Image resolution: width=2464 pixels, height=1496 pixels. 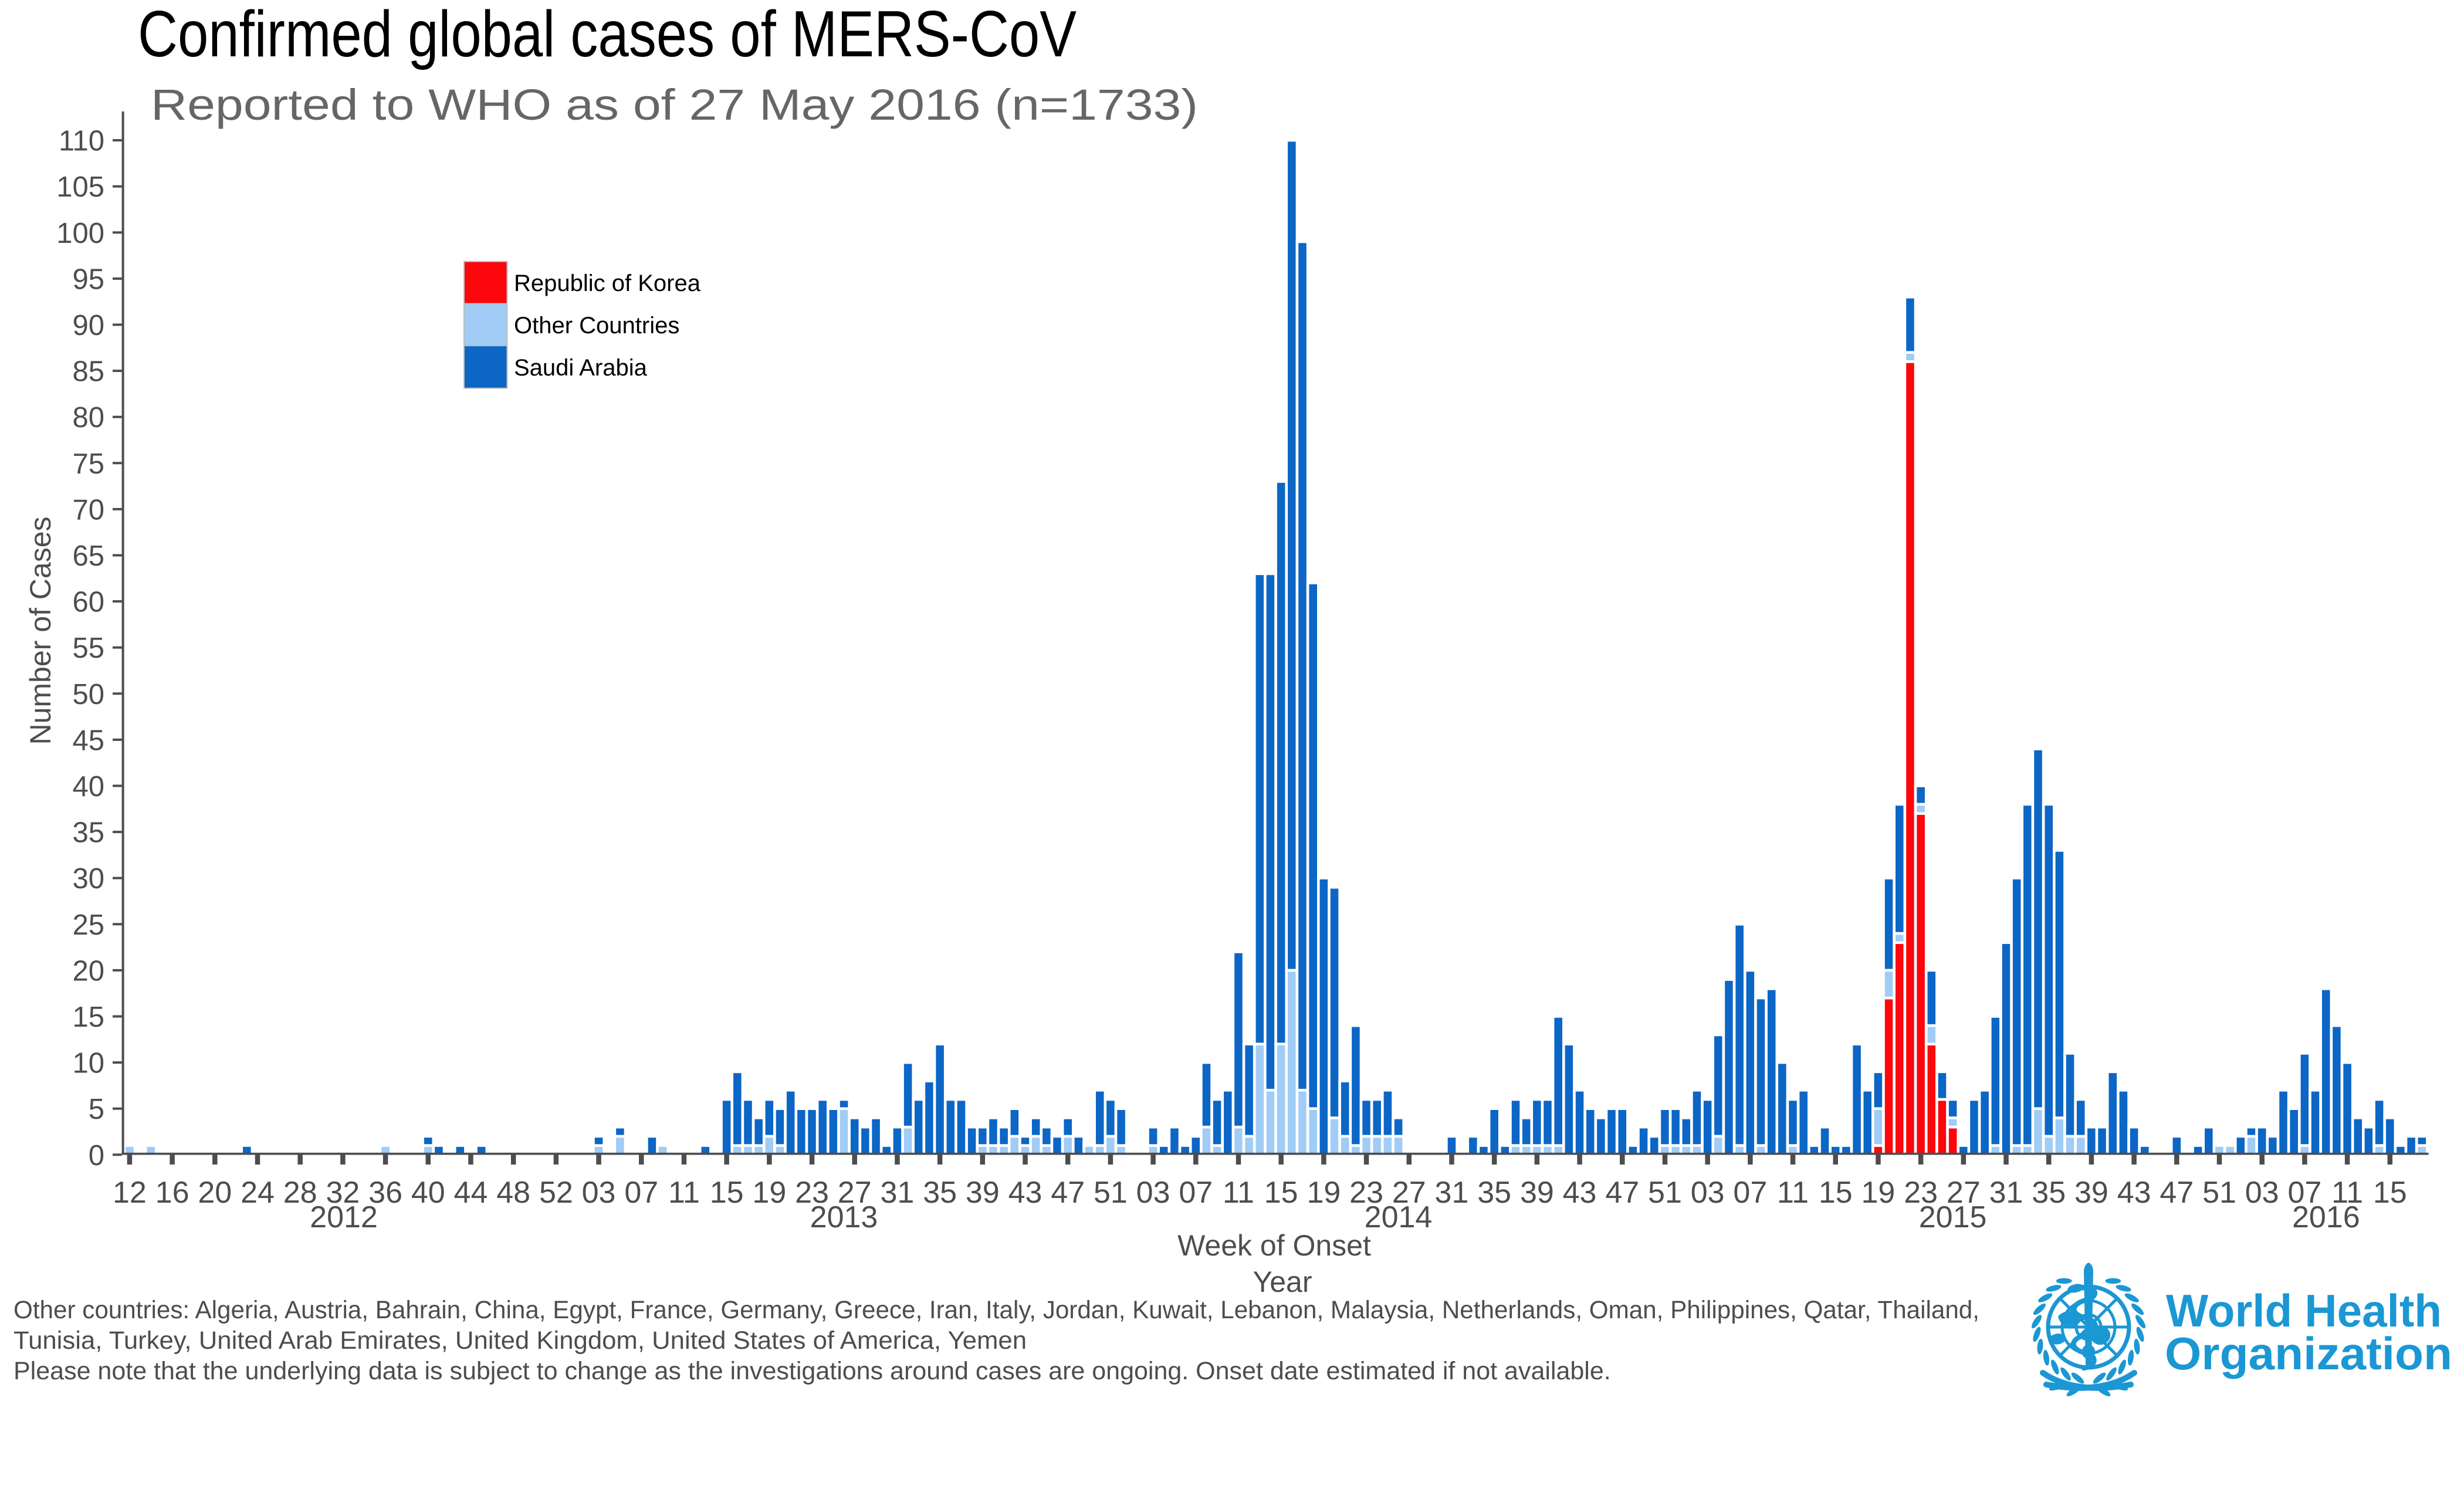 What do you see at coordinates (88, 372) in the screenshot?
I see `svg-text: 85` at bounding box center [88, 372].